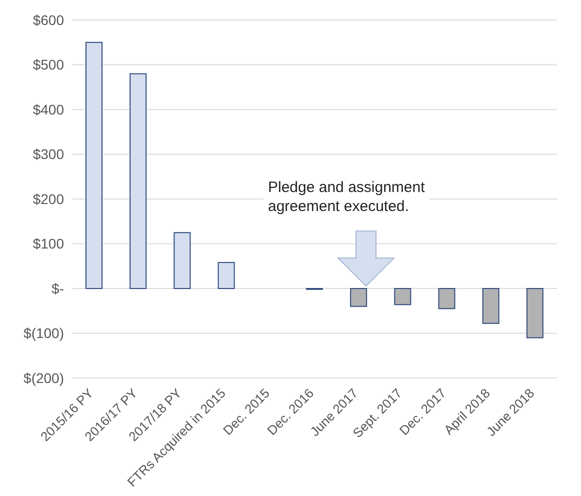  What do you see at coordinates (48, 198) in the screenshot?
I see `y-tick-label: $200` at bounding box center [48, 198].